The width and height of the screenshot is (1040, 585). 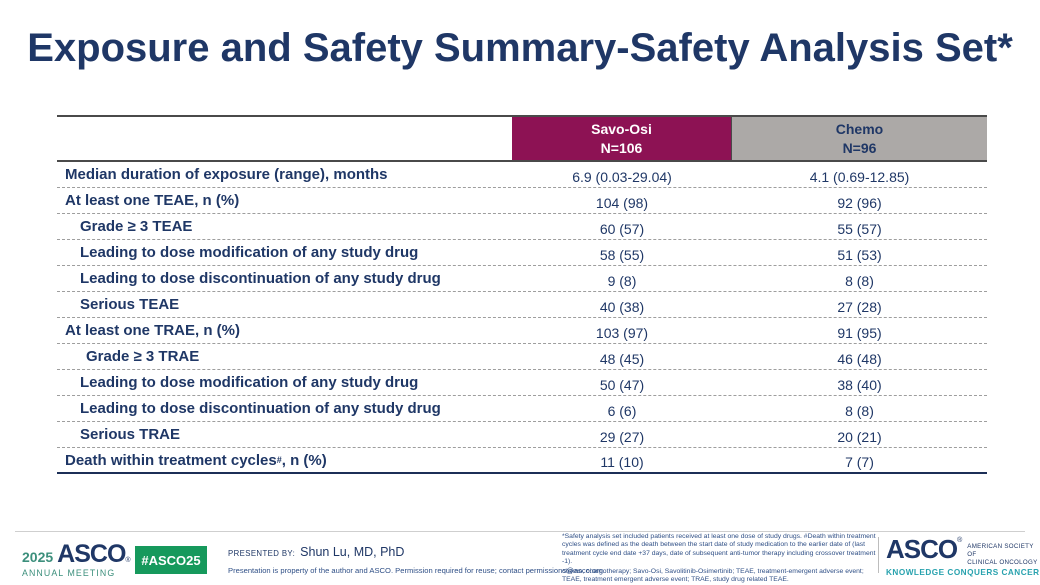 What do you see at coordinates (859, 359) in the screenshot?
I see `chemo-value: 46 (48)` at bounding box center [859, 359].